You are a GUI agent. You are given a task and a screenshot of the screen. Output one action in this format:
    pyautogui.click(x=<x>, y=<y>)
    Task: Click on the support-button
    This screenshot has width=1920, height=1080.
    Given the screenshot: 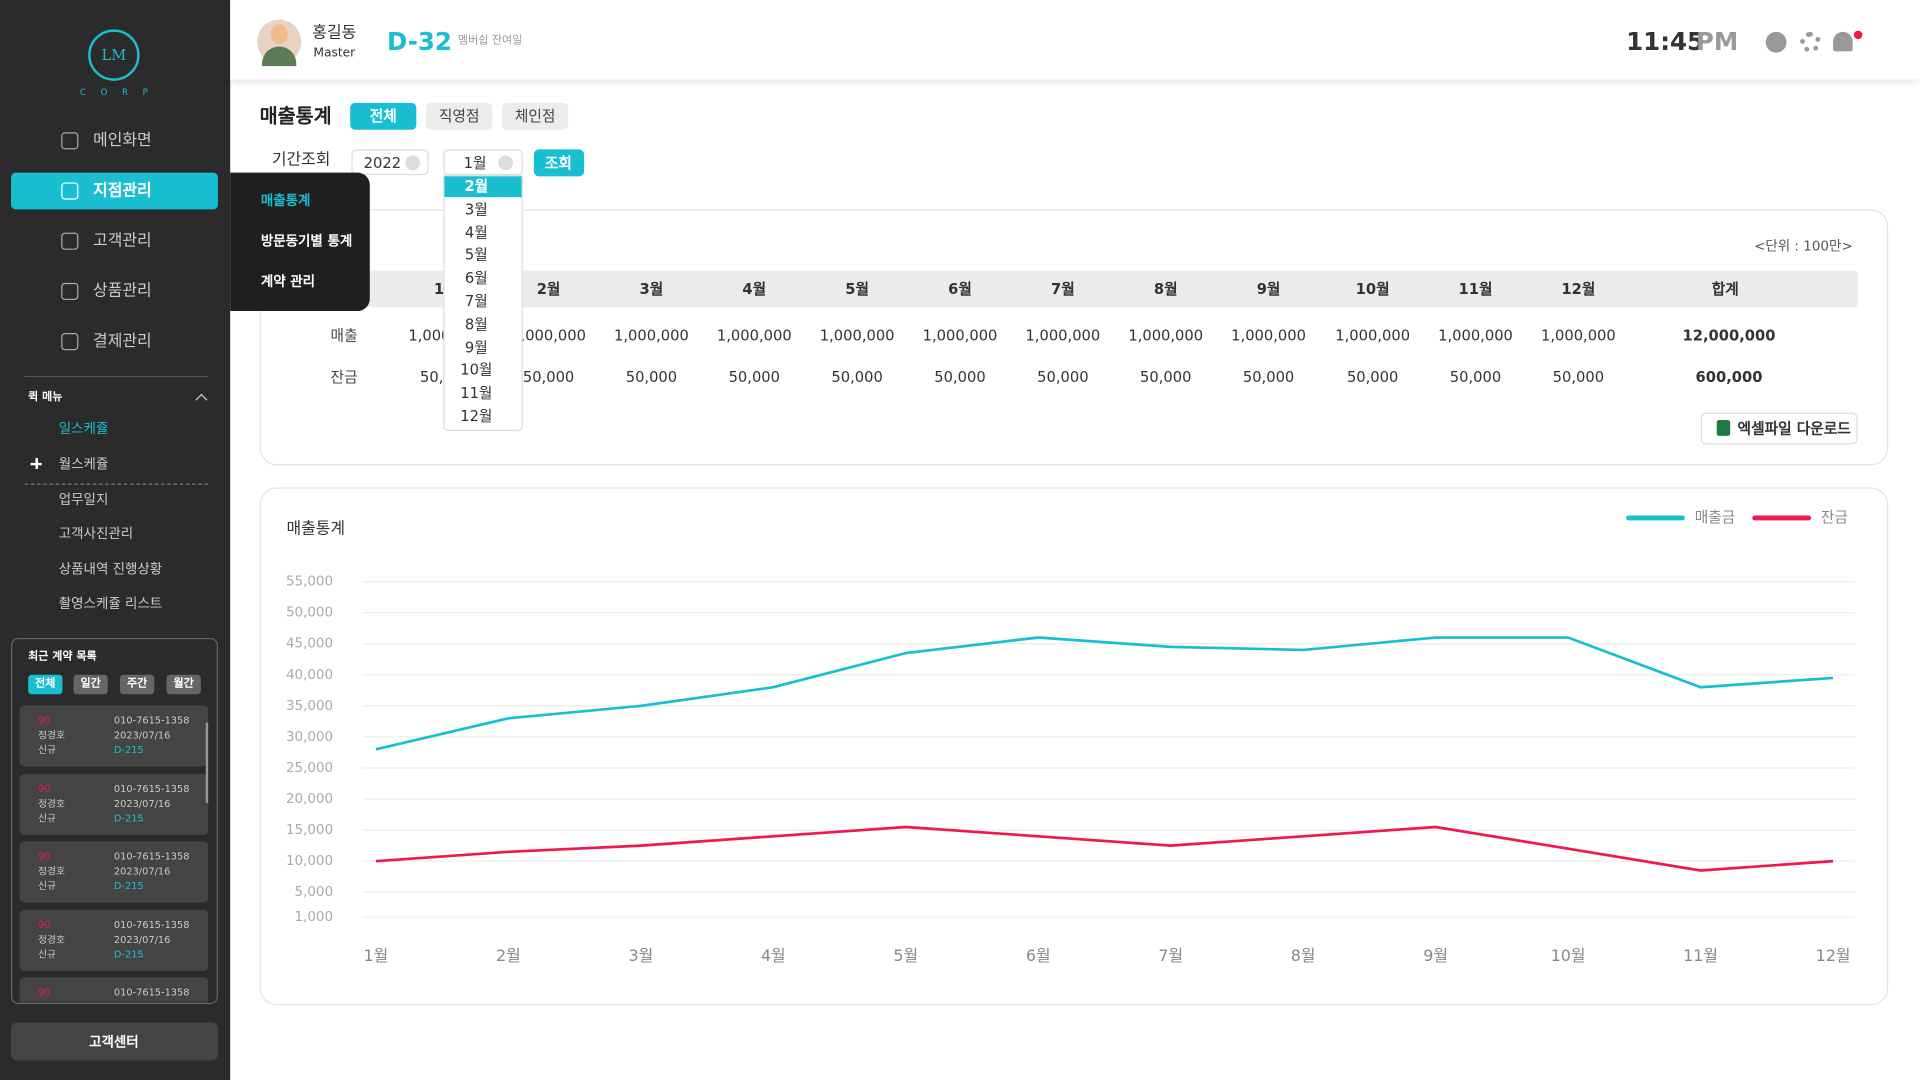 What is the action you would take?
    pyautogui.click(x=114, y=1041)
    